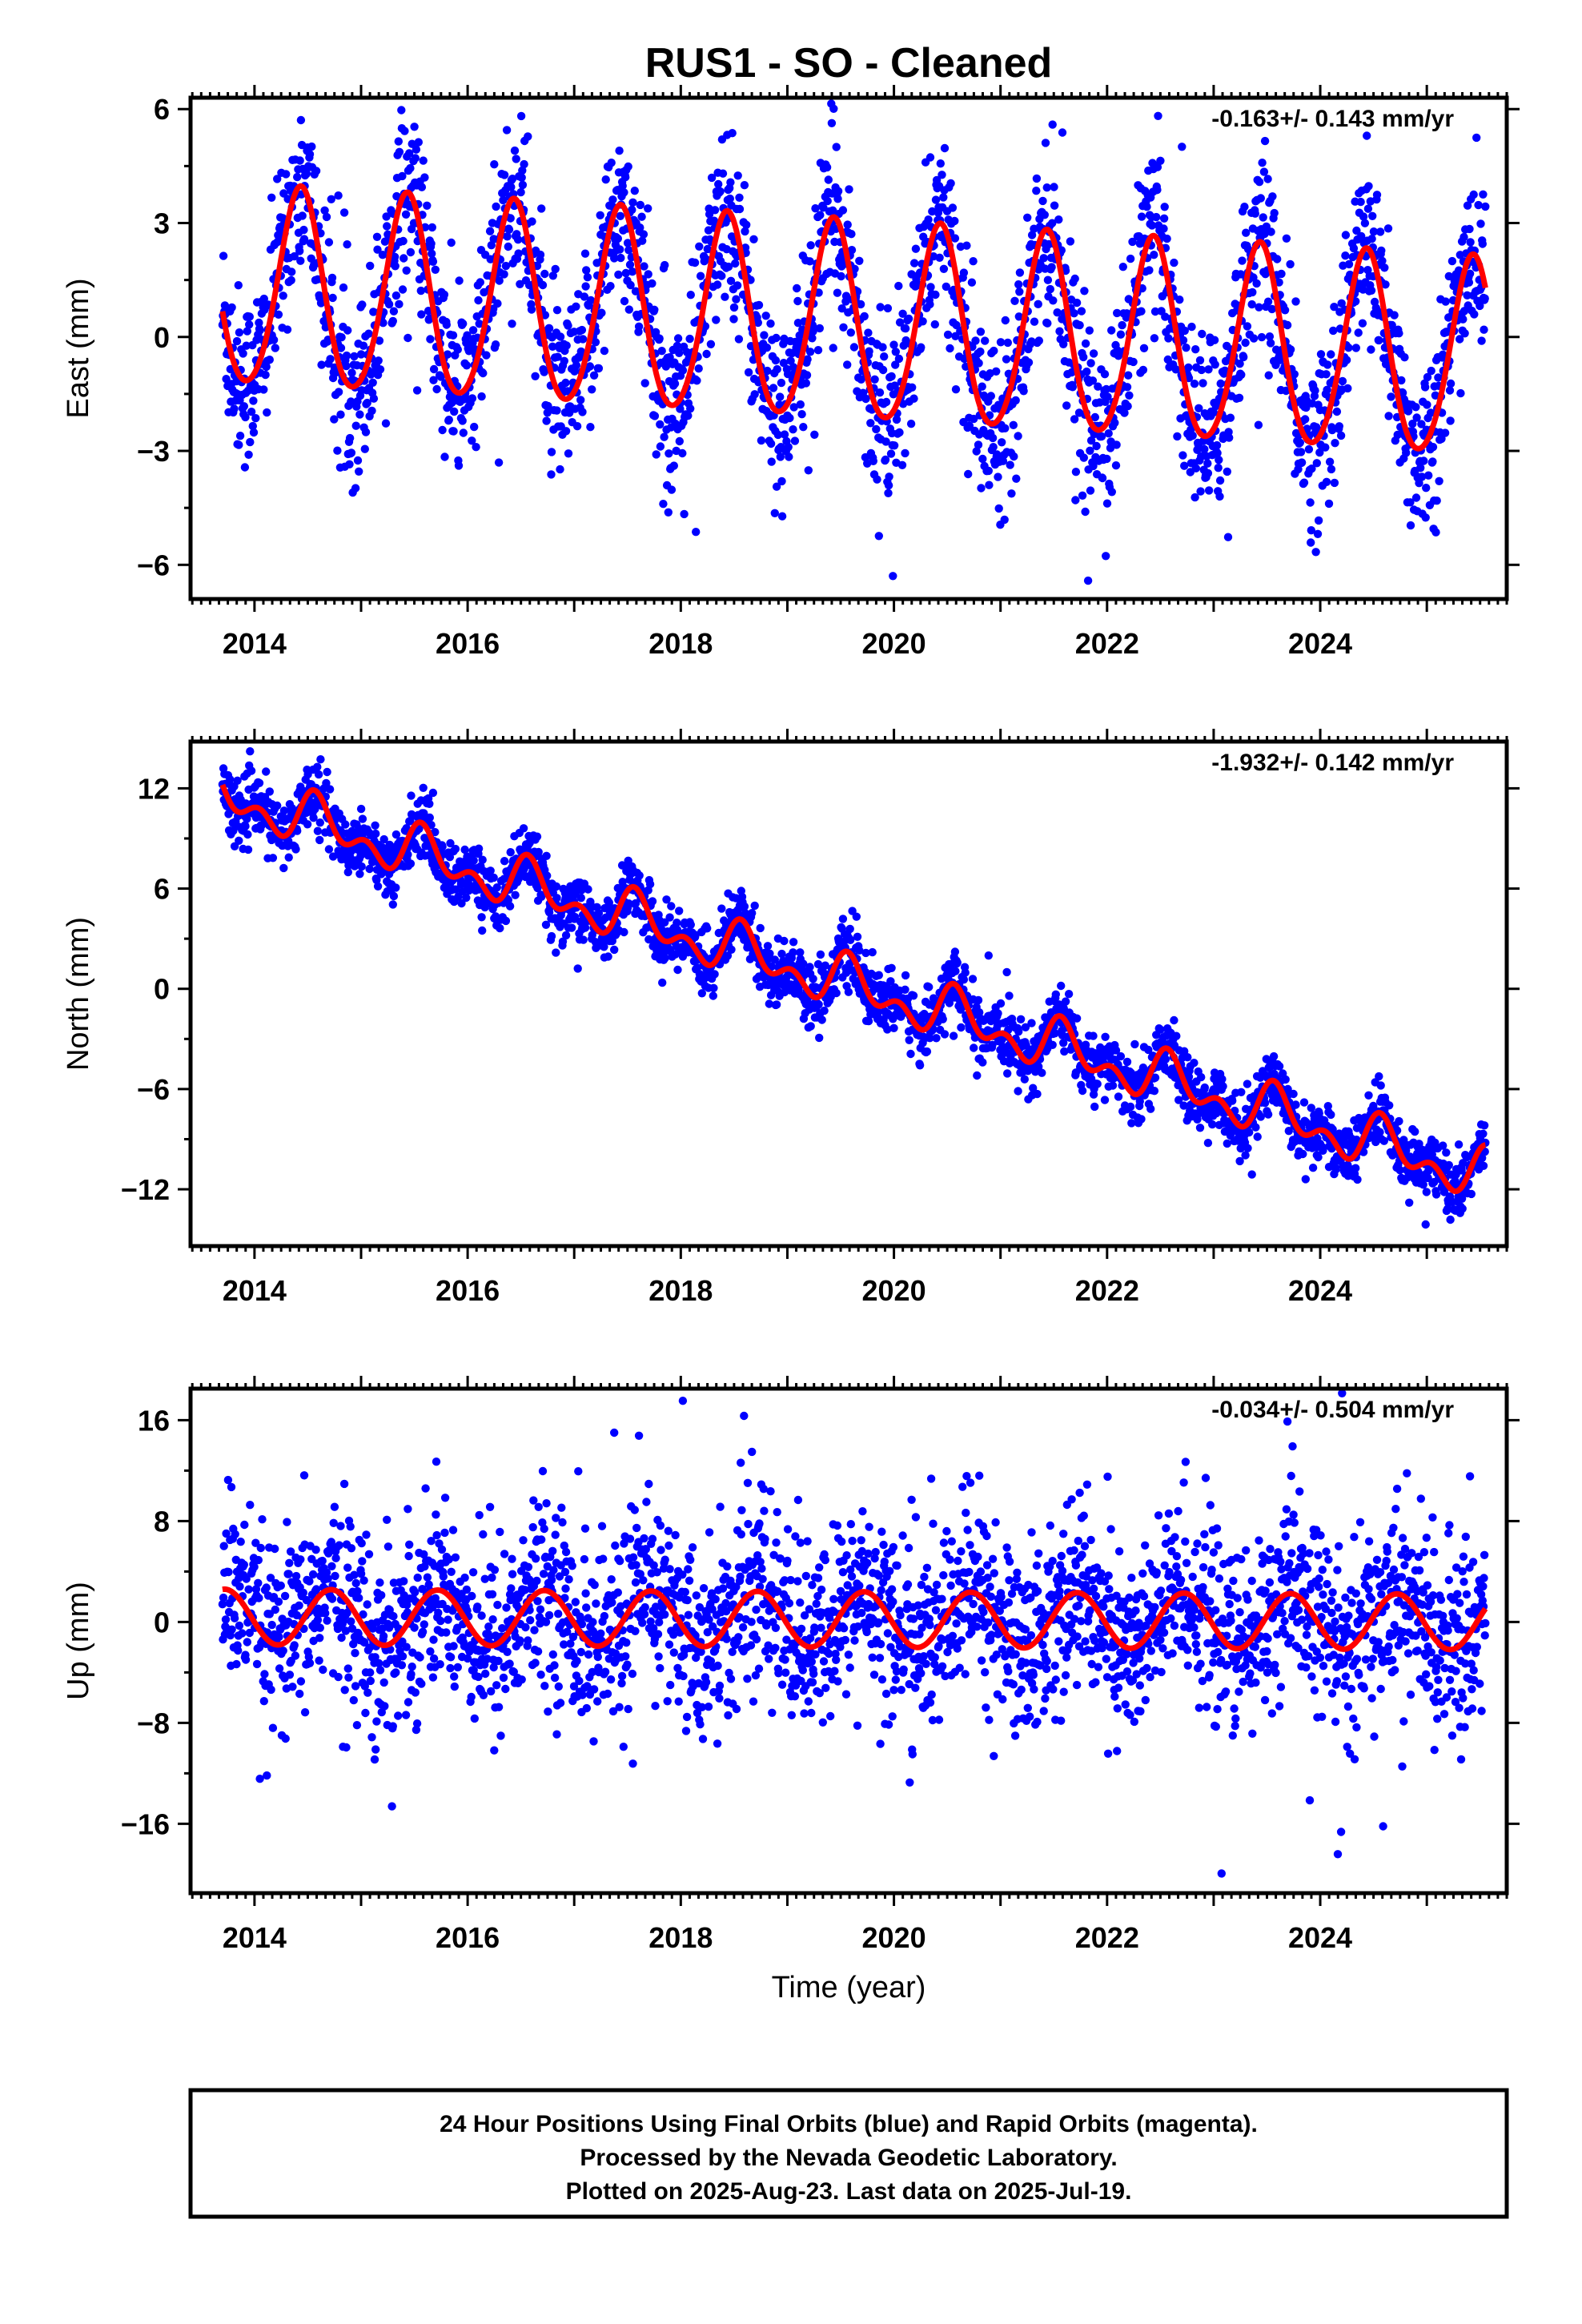 Image resolution: width=1582 pixels, height=2324 pixels. I want to click on east-y-tick-label: 3, so click(162, 223).